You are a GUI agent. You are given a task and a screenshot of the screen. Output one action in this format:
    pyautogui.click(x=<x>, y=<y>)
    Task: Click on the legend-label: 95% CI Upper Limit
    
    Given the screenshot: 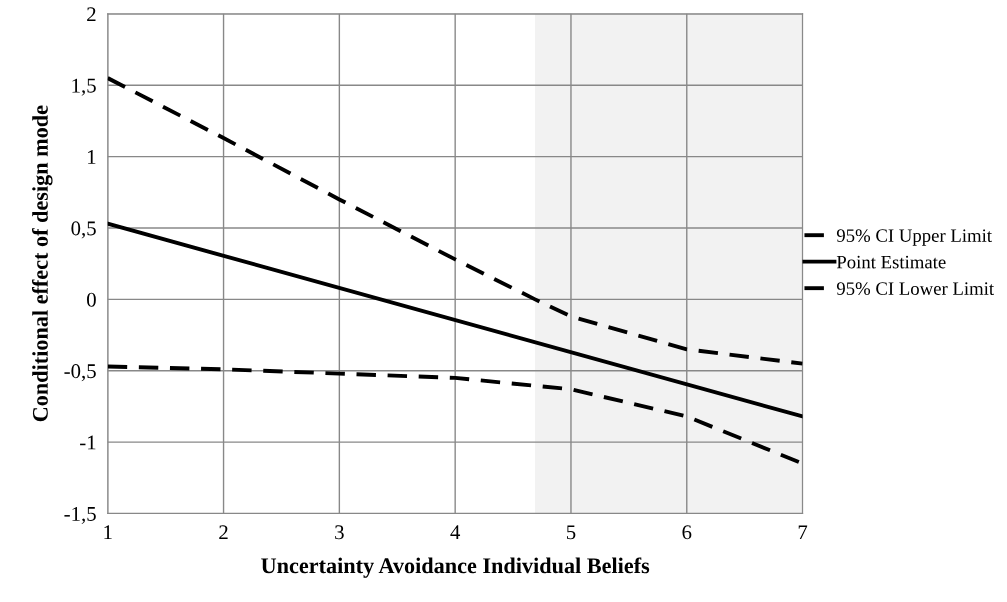 What is the action you would take?
    pyautogui.click(x=914, y=237)
    